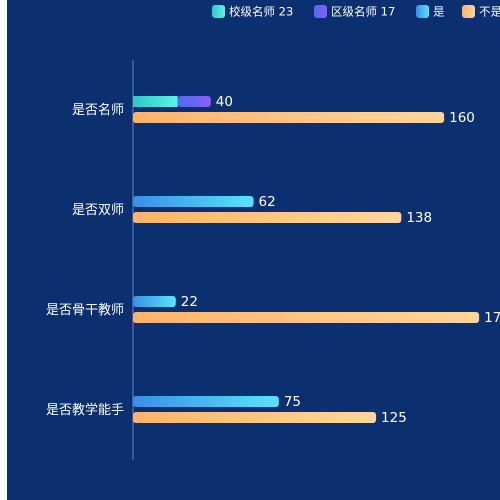  What do you see at coordinates (85, 310) in the screenshot?
I see `category-label: 是否骨干教师` at bounding box center [85, 310].